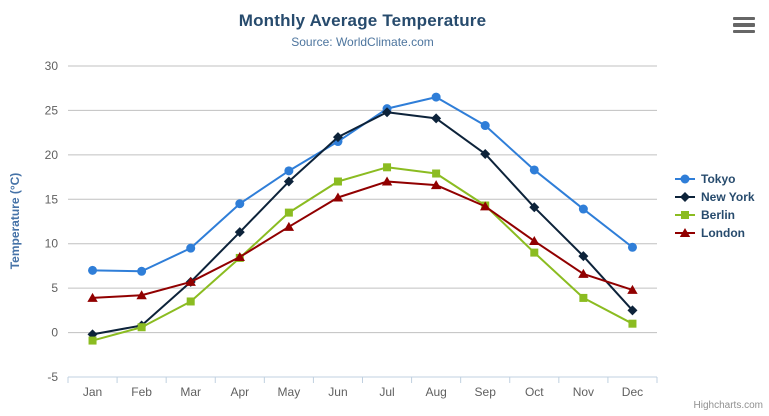  I want to click on chart-title: Monthly Average Temperature, so click(362, 20).